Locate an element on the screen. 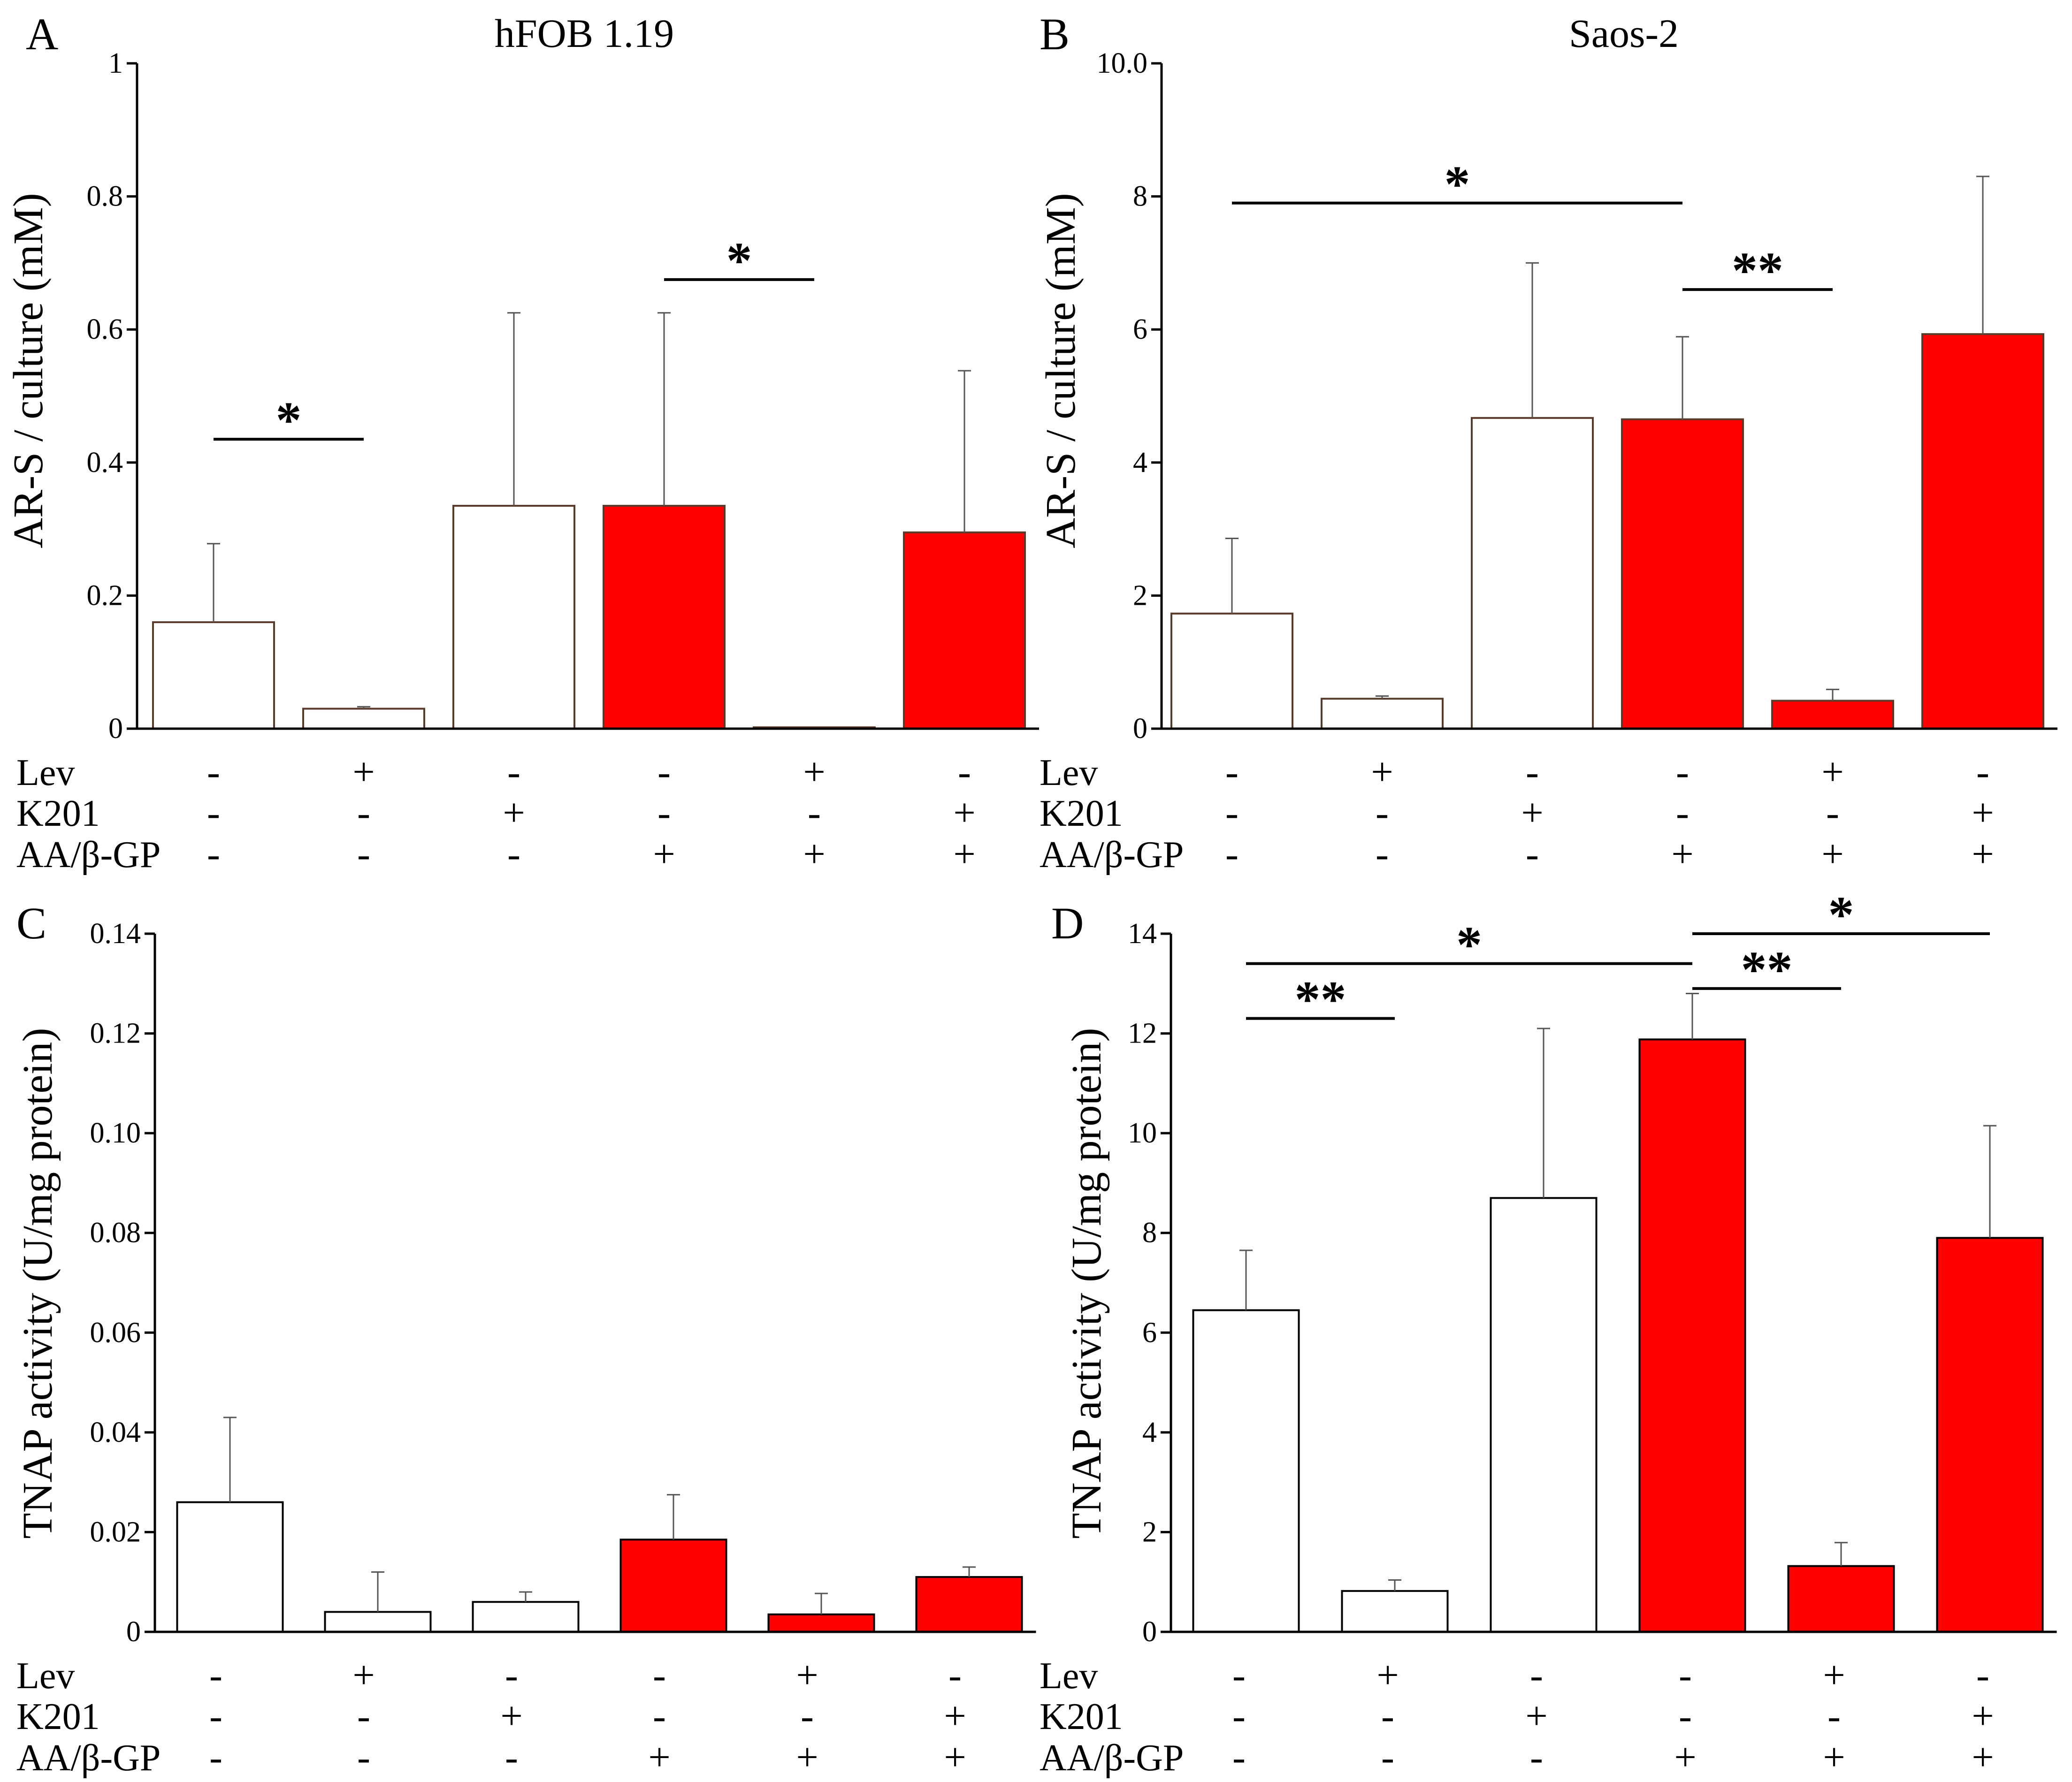  y-tick-label: 10 is located at coordinates (1142, 1133).